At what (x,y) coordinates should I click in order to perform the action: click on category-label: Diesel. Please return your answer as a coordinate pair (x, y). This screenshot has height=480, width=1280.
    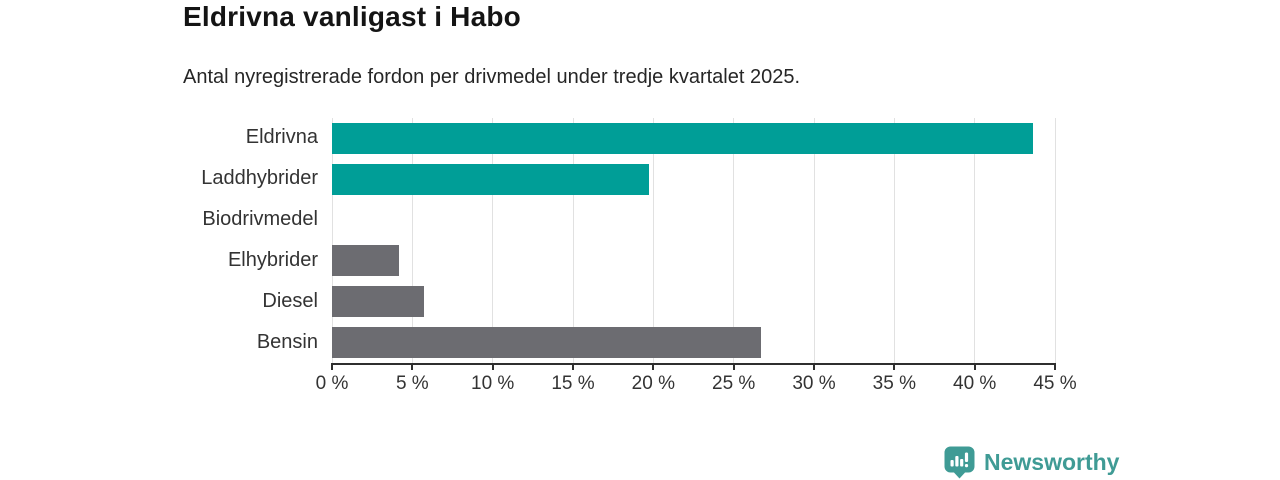
    Looking at the image, I should click on (290, 300).